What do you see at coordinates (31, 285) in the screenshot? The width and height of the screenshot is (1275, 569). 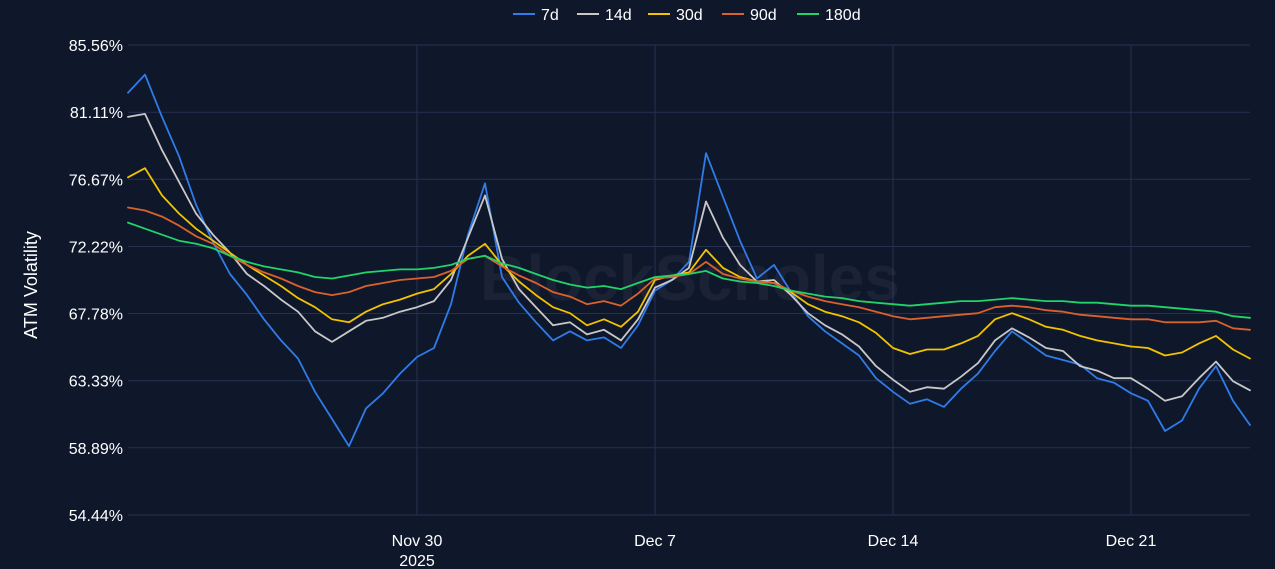 I see `y-axis-title: ATM Volatility` at bounding box center [31, 285].